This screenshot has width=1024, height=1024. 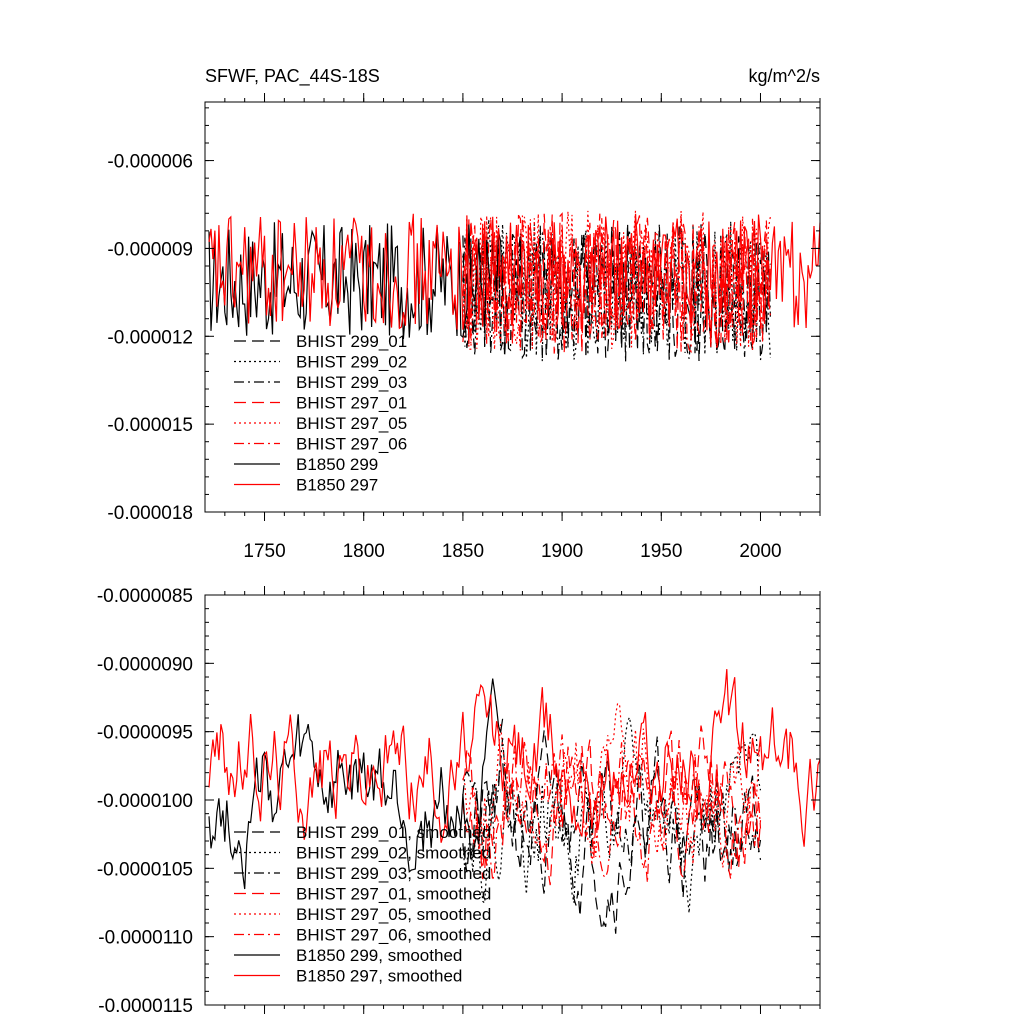 What do you see at coordinates (145, 938) in the screenshot?
I see `y-tick-label: -0.0000110` at bounding box center [145, 938].